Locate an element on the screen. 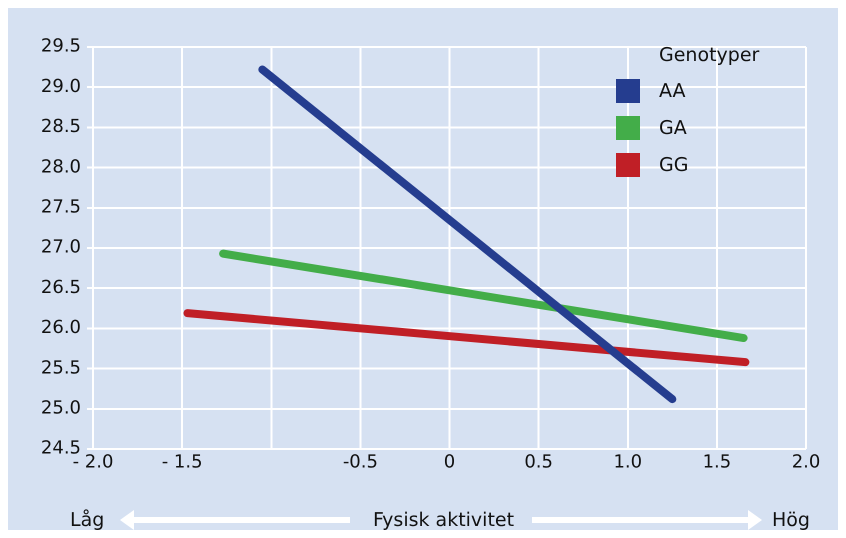 This screenshot has height=538, width=846. y-tick-label: 28.0 is located at coordinates (60, 167).